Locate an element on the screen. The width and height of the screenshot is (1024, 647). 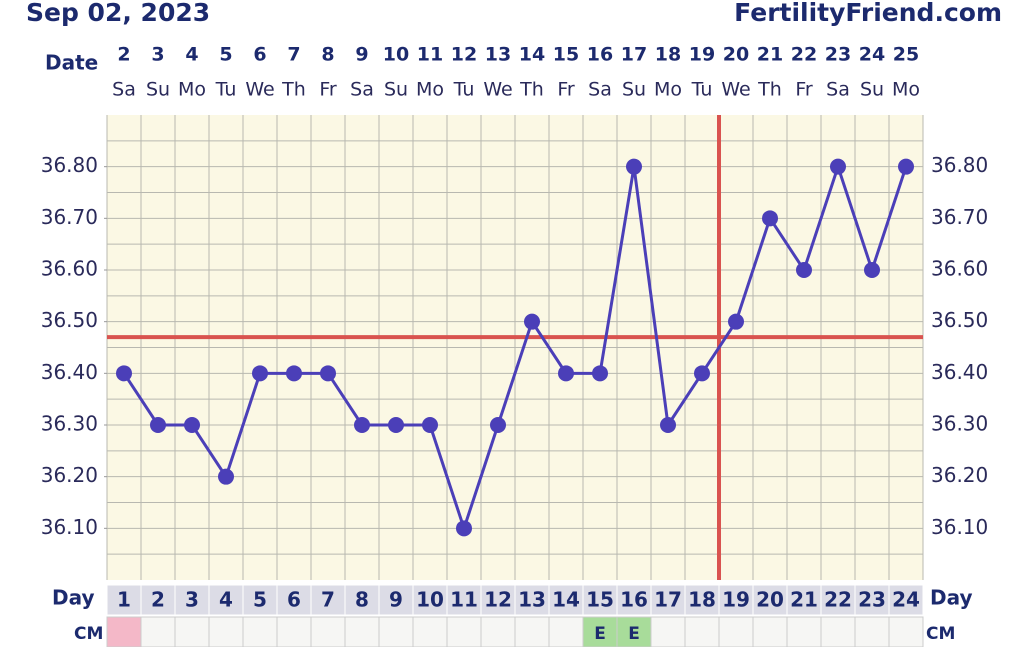
chart-title: Sep 02, 2023 is located at coordinates (118, 13).